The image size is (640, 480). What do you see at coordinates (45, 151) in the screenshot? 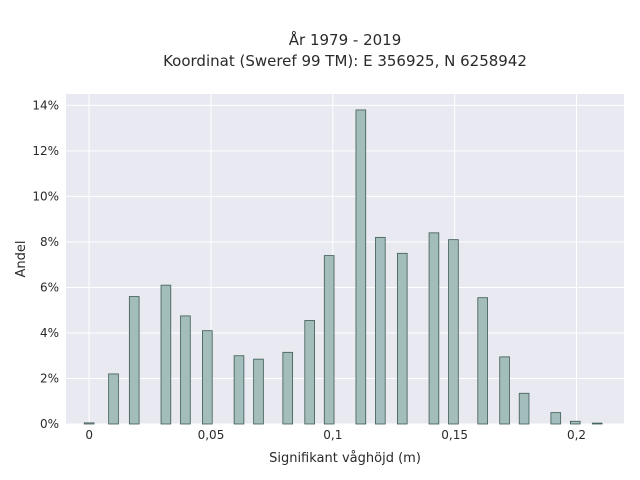
I see `y-tick-label: 12%` at bounding box center [45, 151].